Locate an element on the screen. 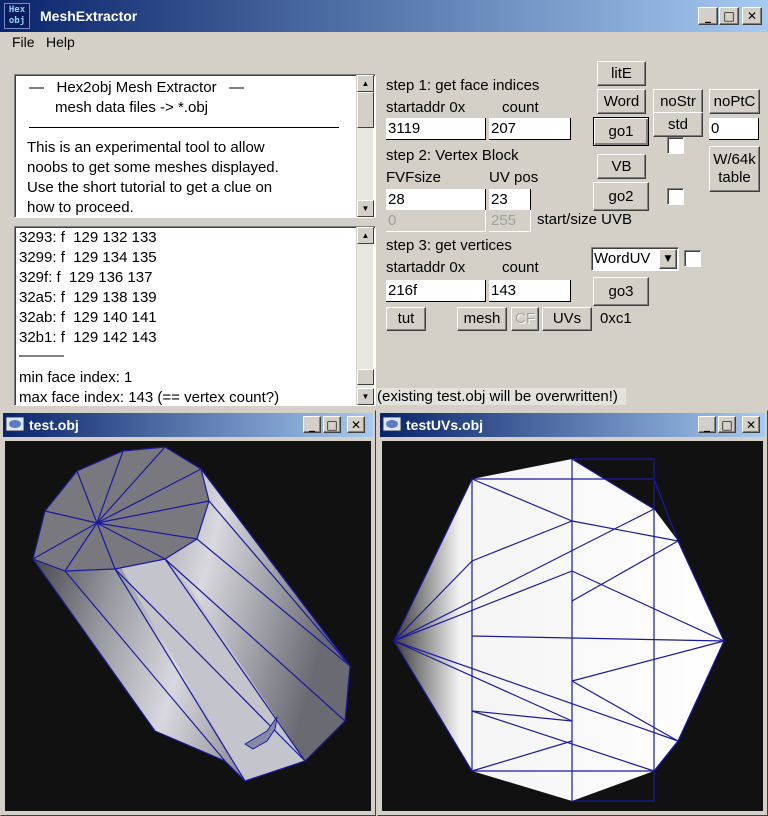  table-label: table is located at coordinates (734, 177).